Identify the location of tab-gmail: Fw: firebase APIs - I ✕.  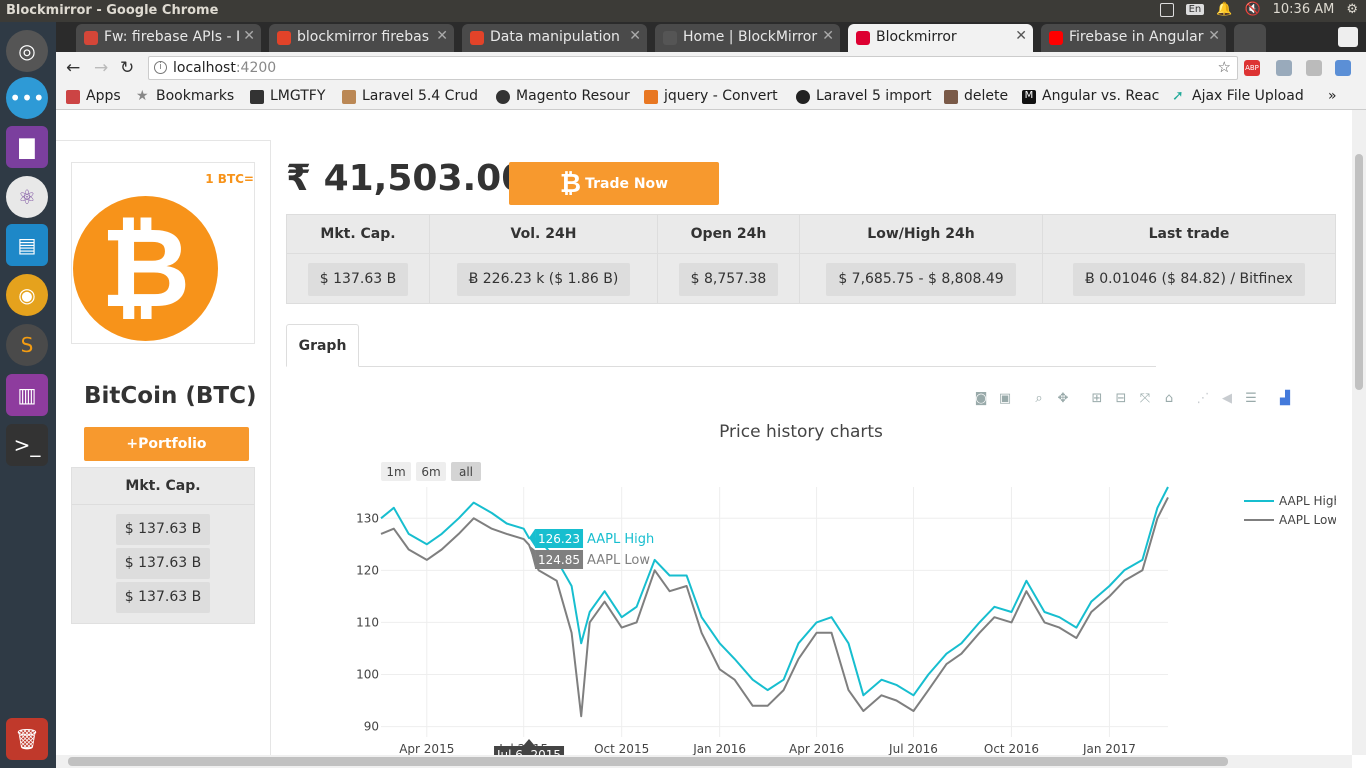
(168, 38).